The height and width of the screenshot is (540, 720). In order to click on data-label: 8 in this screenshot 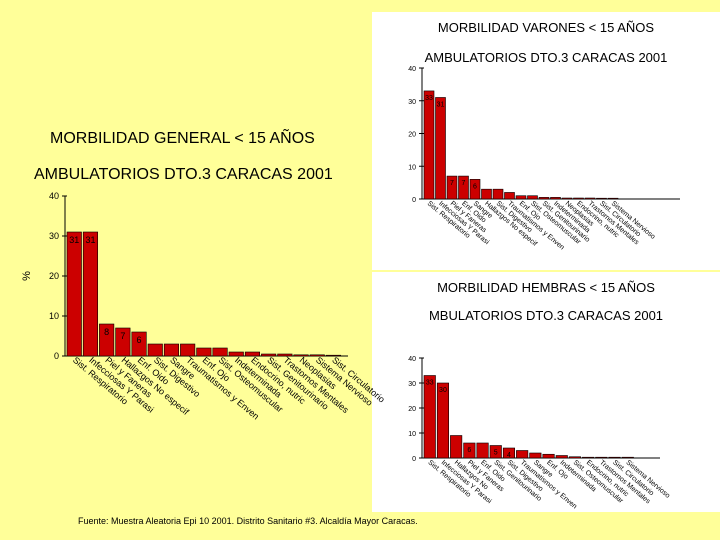, I will do `click(106, 332)`.